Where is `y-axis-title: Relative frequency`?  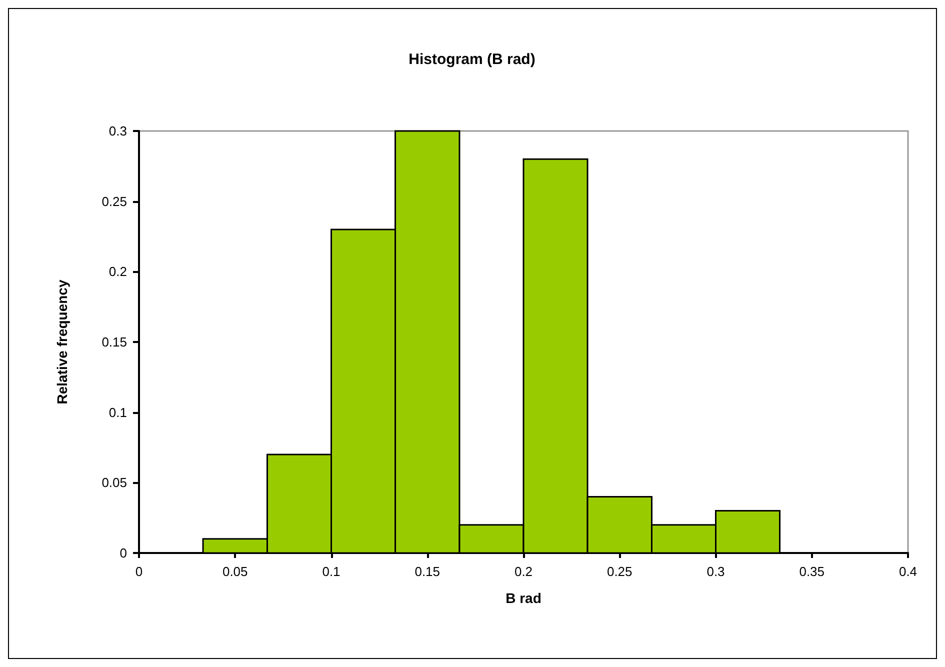
y-axis-title: Relative frequency is located at coordinates (62, 342).